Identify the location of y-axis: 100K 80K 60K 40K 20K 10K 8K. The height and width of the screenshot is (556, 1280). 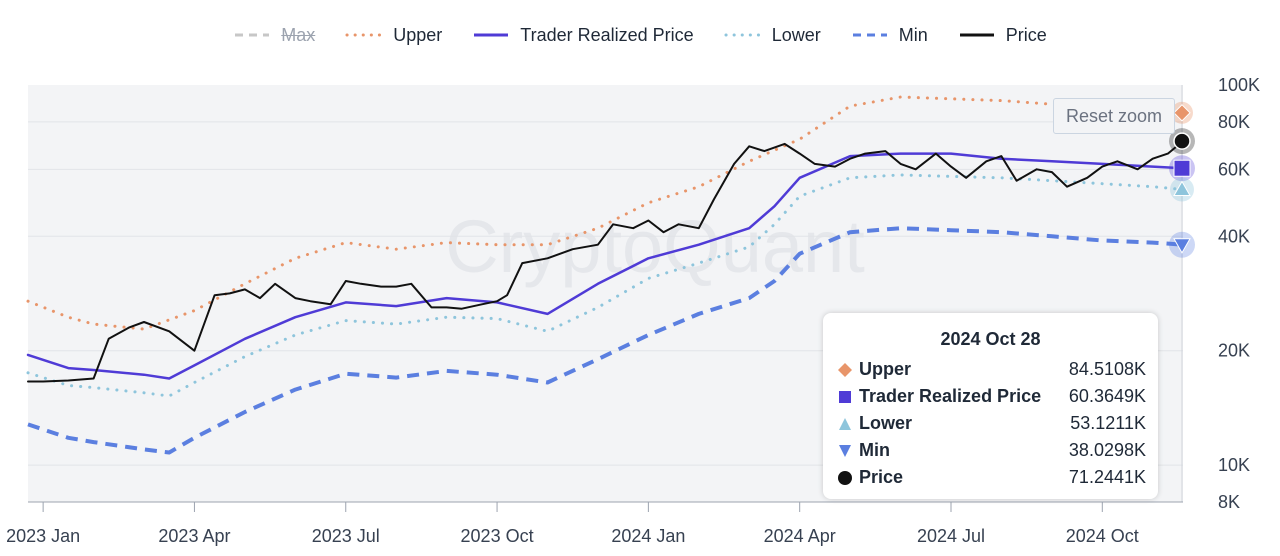
(1239, 293).